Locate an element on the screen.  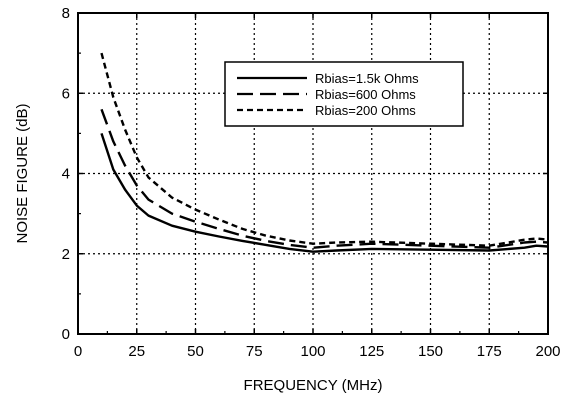
legend-label-3: Rbias=200 Ohms is located at coordinates (365, 110).